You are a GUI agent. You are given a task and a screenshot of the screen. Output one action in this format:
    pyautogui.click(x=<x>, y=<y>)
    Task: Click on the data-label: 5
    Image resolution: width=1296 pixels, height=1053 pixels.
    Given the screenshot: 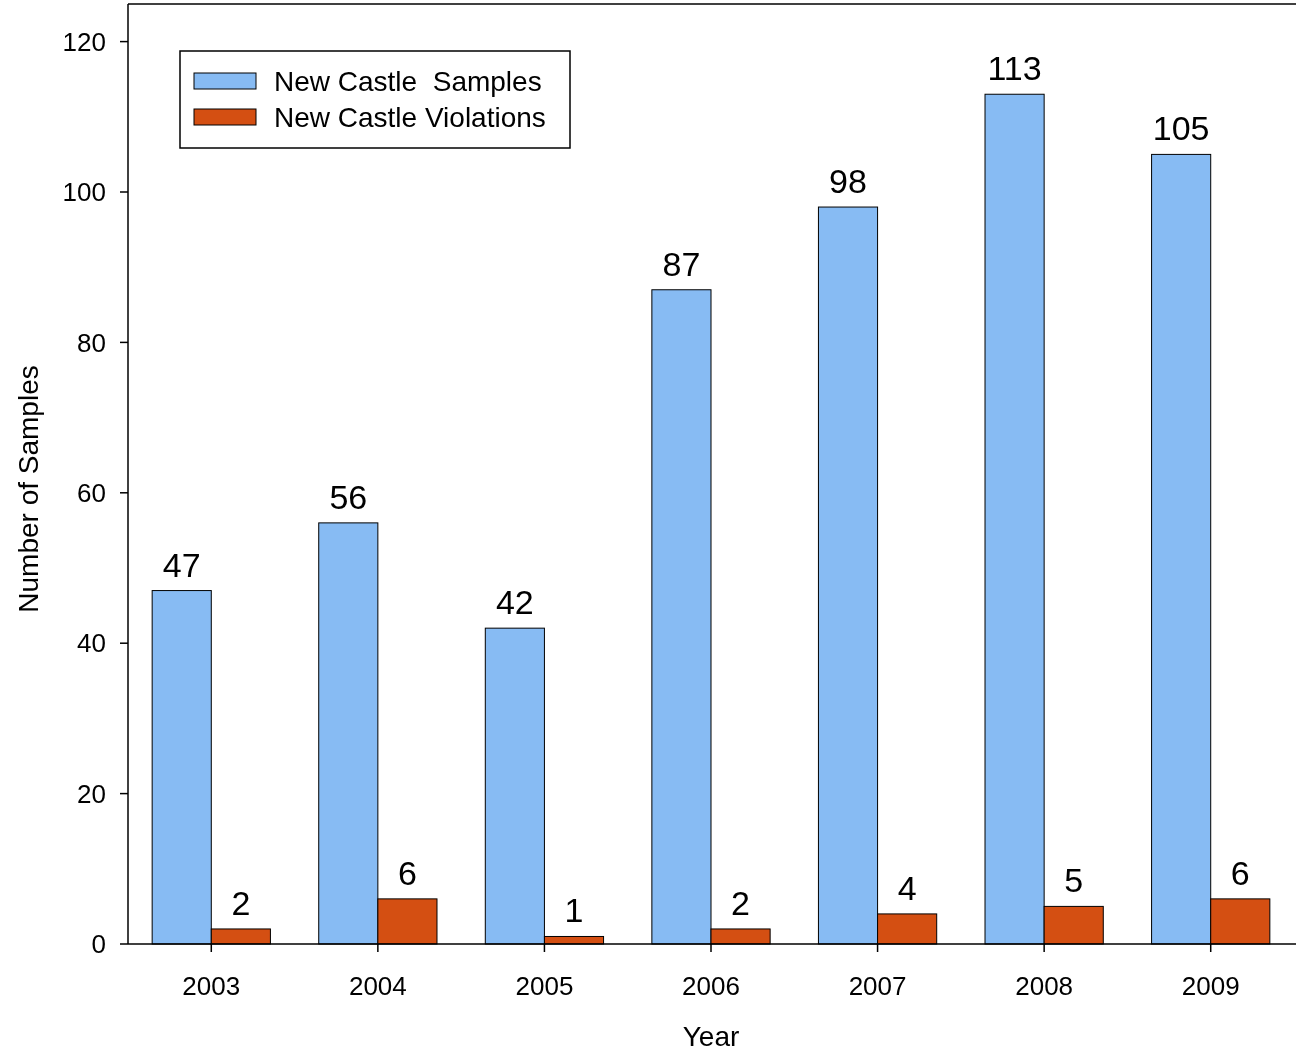 What is the action you would take?
    pyautogui.click(x=1074, y=880)
    